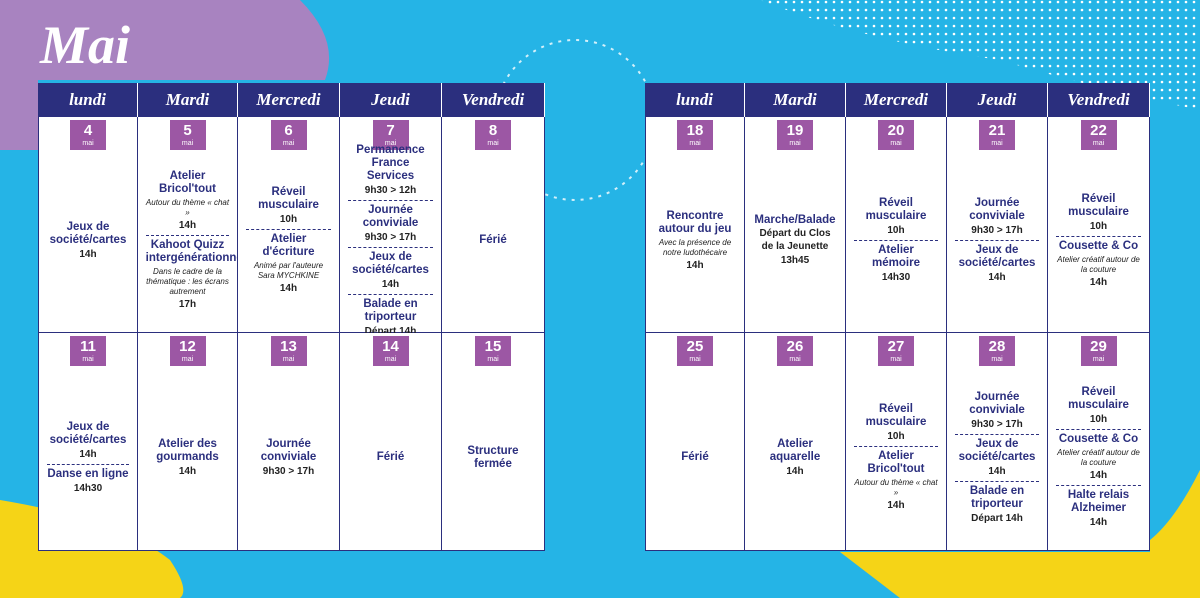  I want to click on day-number: 21, so click(997, 130).